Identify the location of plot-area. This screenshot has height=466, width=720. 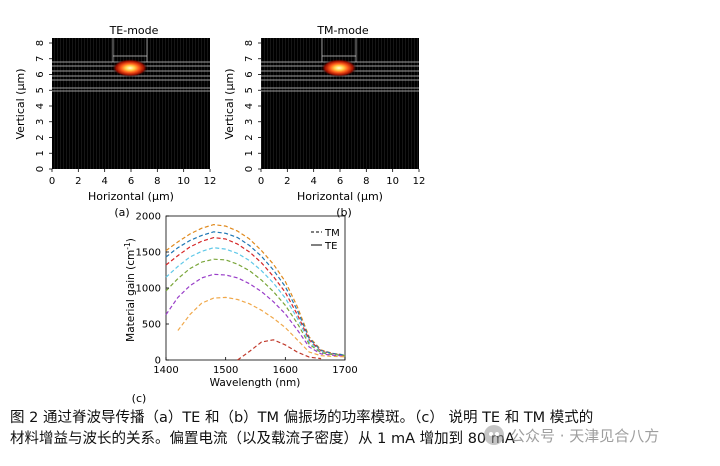
(255, 288).